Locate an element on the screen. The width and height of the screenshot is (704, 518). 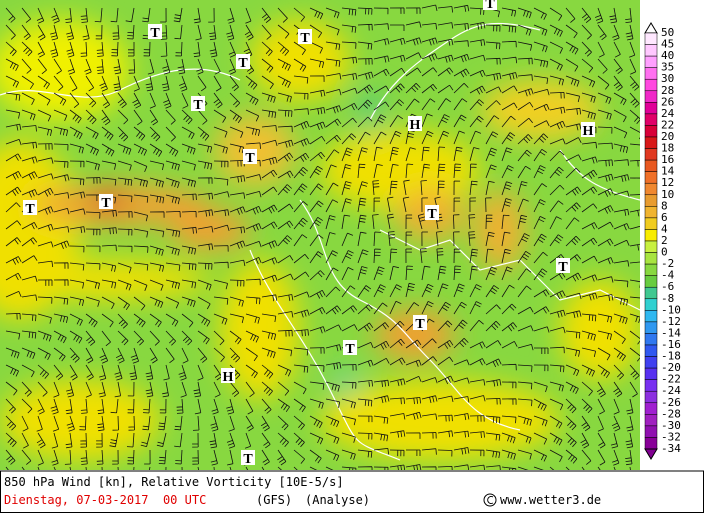
colorbar-swatch is located at coordinates (651, 73).